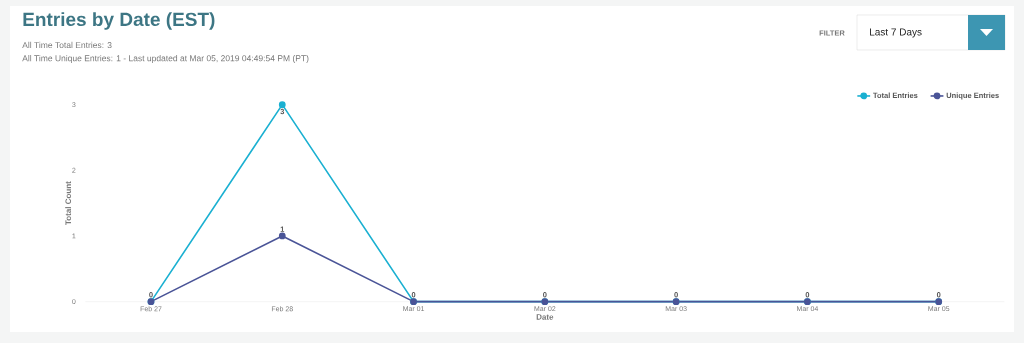 This screenshot has width=1024, height=343. Describe the element at coordinates (67, 45) in the screenshot. I see `chart-subtitle: All Time Total Entries: 3` at that location.